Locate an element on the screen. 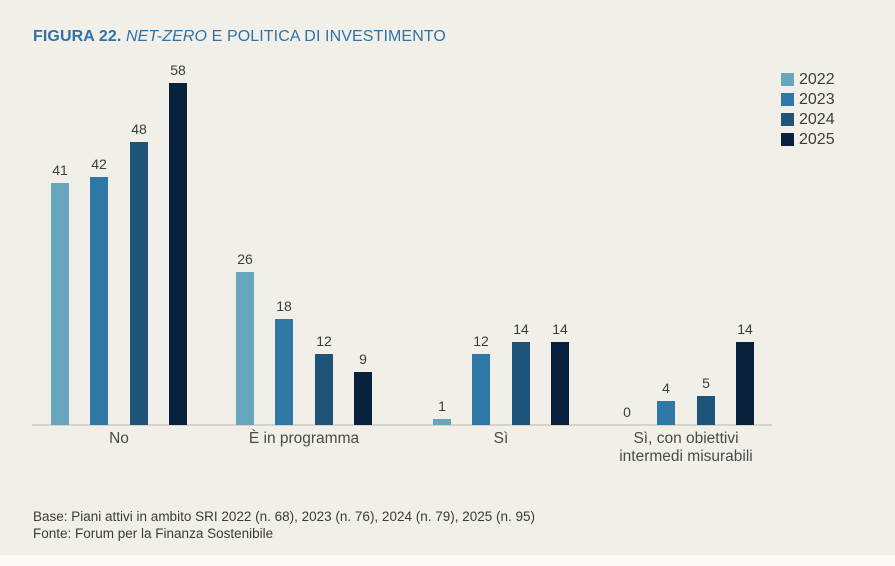  bar-value-2022-1: 41 is located at coordinates (60, 170).